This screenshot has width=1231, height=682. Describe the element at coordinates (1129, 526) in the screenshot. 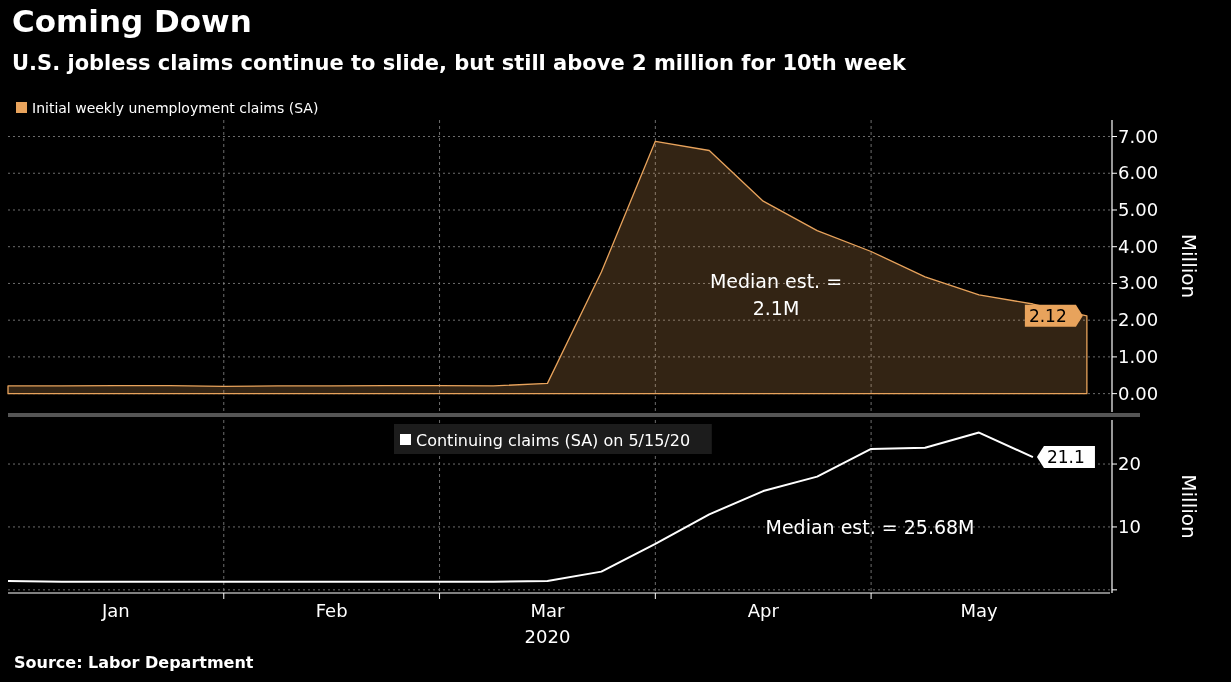

I see `y-tick-label: 10` at that location.